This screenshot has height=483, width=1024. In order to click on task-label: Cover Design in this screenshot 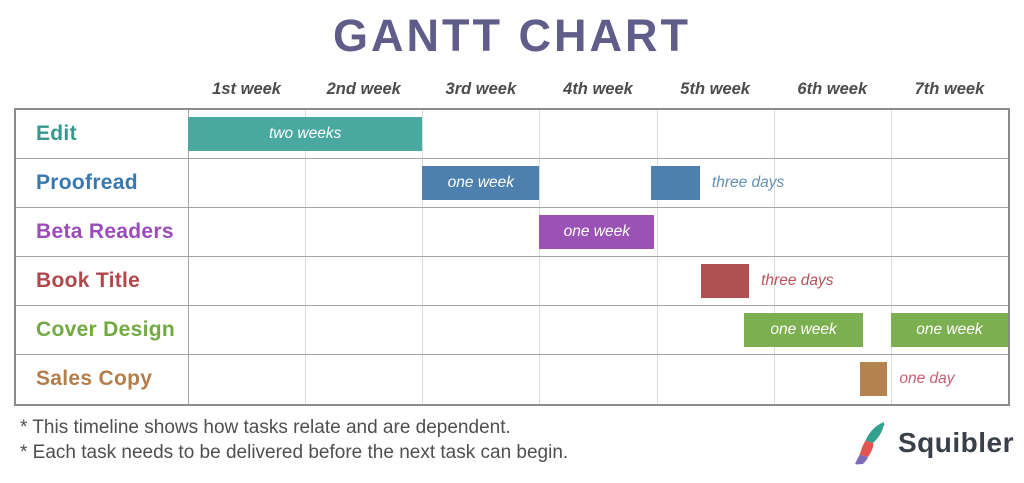, I will do `click(105, 329)`.